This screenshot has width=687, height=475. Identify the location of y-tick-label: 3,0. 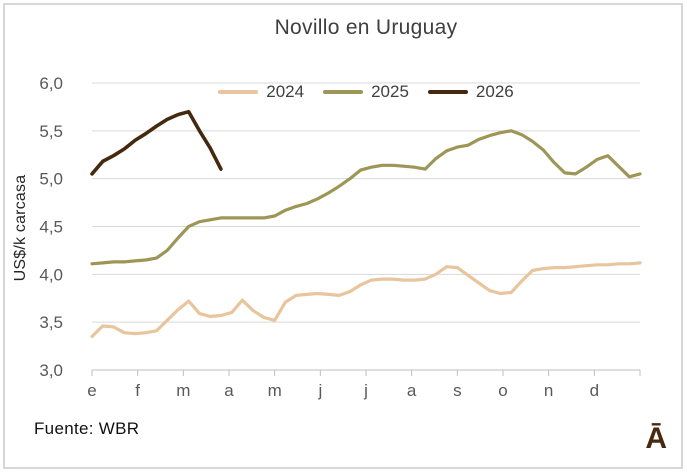
(51, 370).